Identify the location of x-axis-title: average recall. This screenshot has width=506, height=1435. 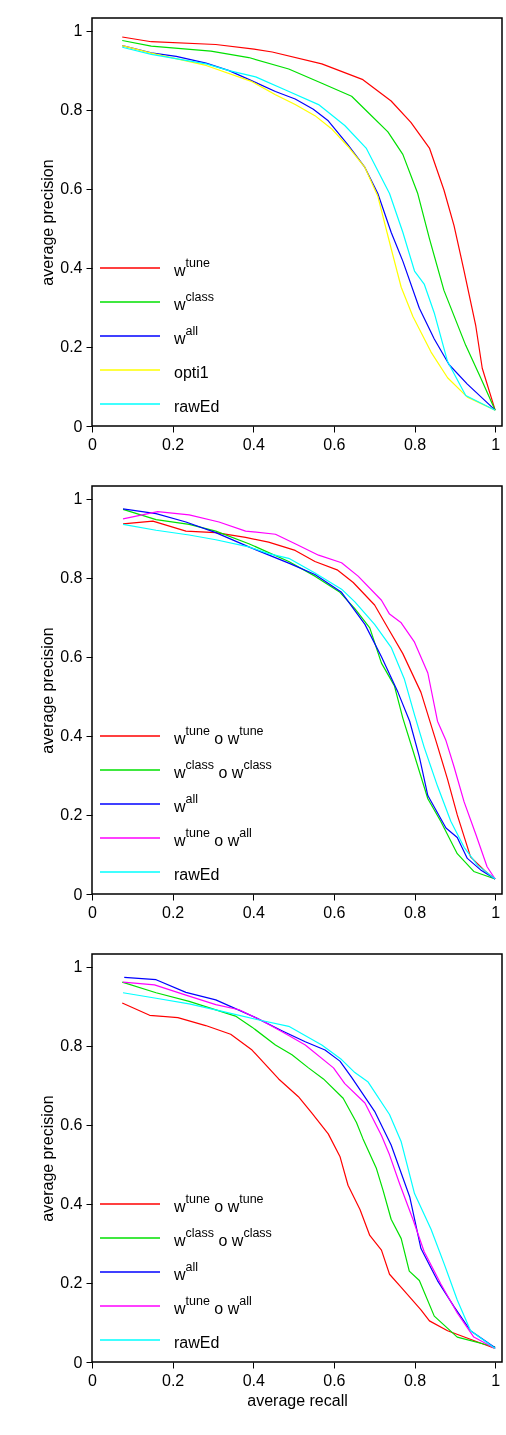
(297, 1400).